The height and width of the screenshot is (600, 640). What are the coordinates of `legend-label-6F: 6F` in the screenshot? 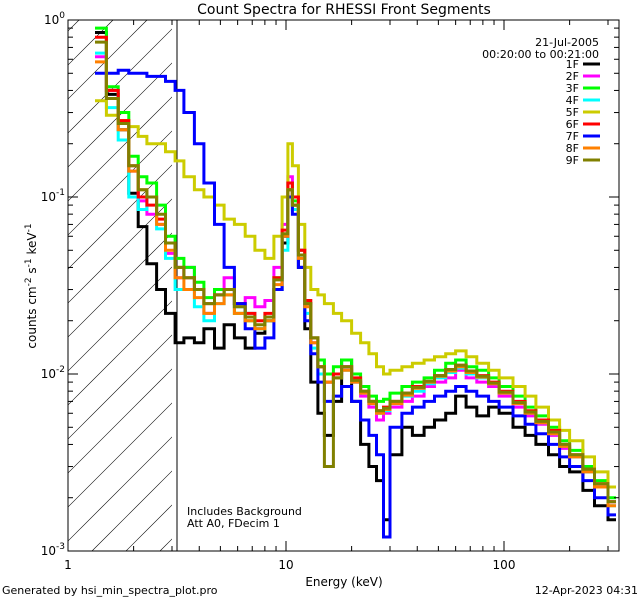 It's located at (572, 124).